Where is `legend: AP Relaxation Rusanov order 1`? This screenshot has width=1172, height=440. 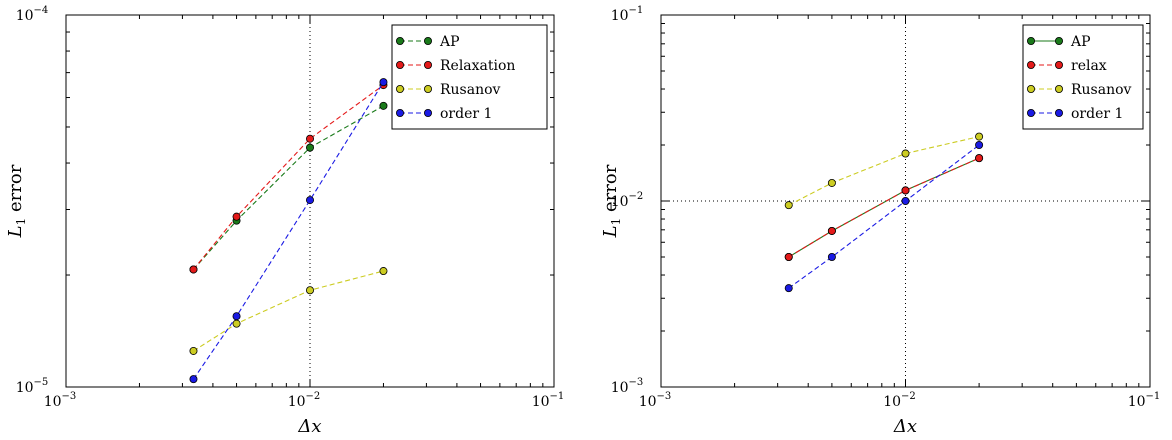 legend: AP Relaxation Rusanov order 1 is located at coordinates (469, 77).